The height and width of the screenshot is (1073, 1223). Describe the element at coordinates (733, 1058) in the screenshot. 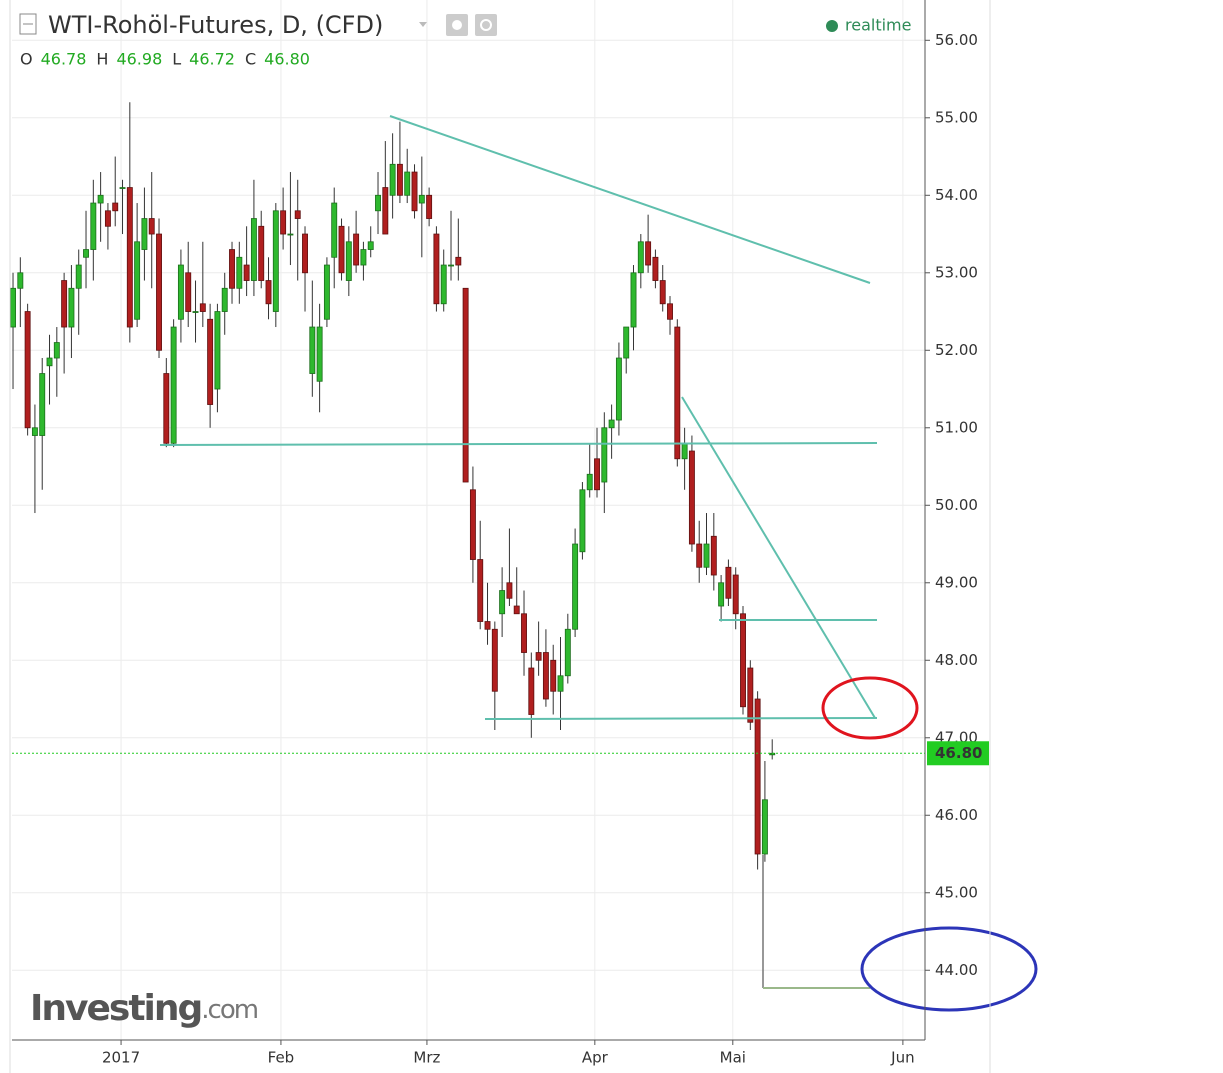

I see `x-tick-label: Mai` at that location.